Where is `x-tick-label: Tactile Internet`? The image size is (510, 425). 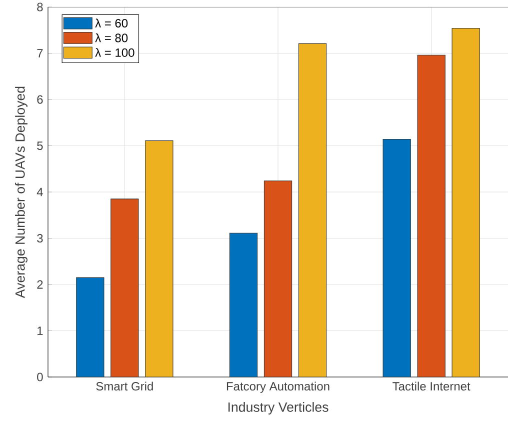
x-tick-label: Tactile Internet is located at coordinates (431, 386).